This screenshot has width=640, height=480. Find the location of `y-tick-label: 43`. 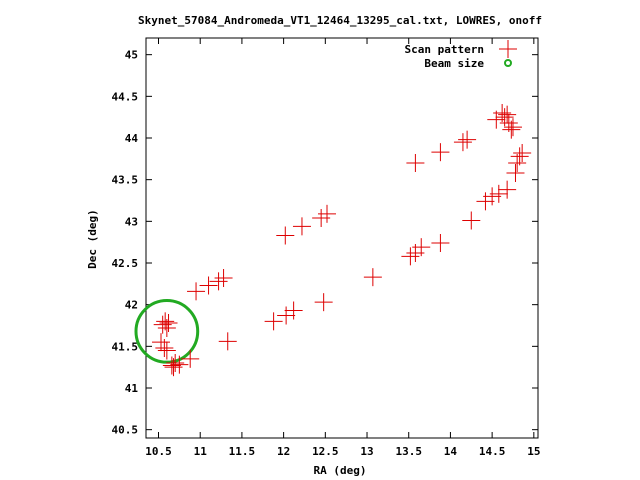

y-tick-label: 43 is located at coordinates (131, 221).